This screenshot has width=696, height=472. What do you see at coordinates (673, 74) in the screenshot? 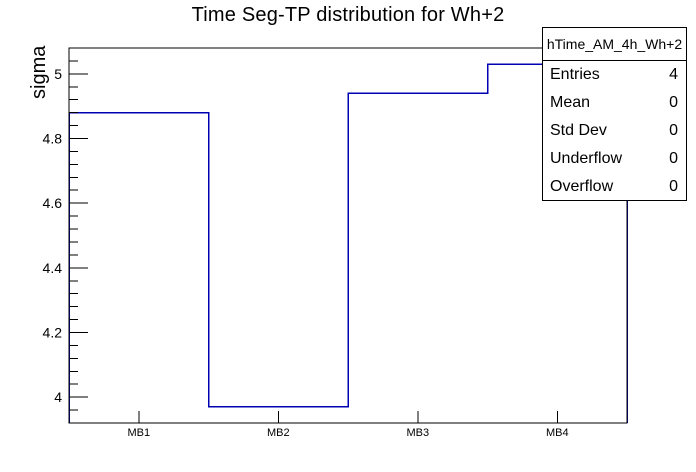
I see `stats-row-value: 4` at bounding box center [673, 74].